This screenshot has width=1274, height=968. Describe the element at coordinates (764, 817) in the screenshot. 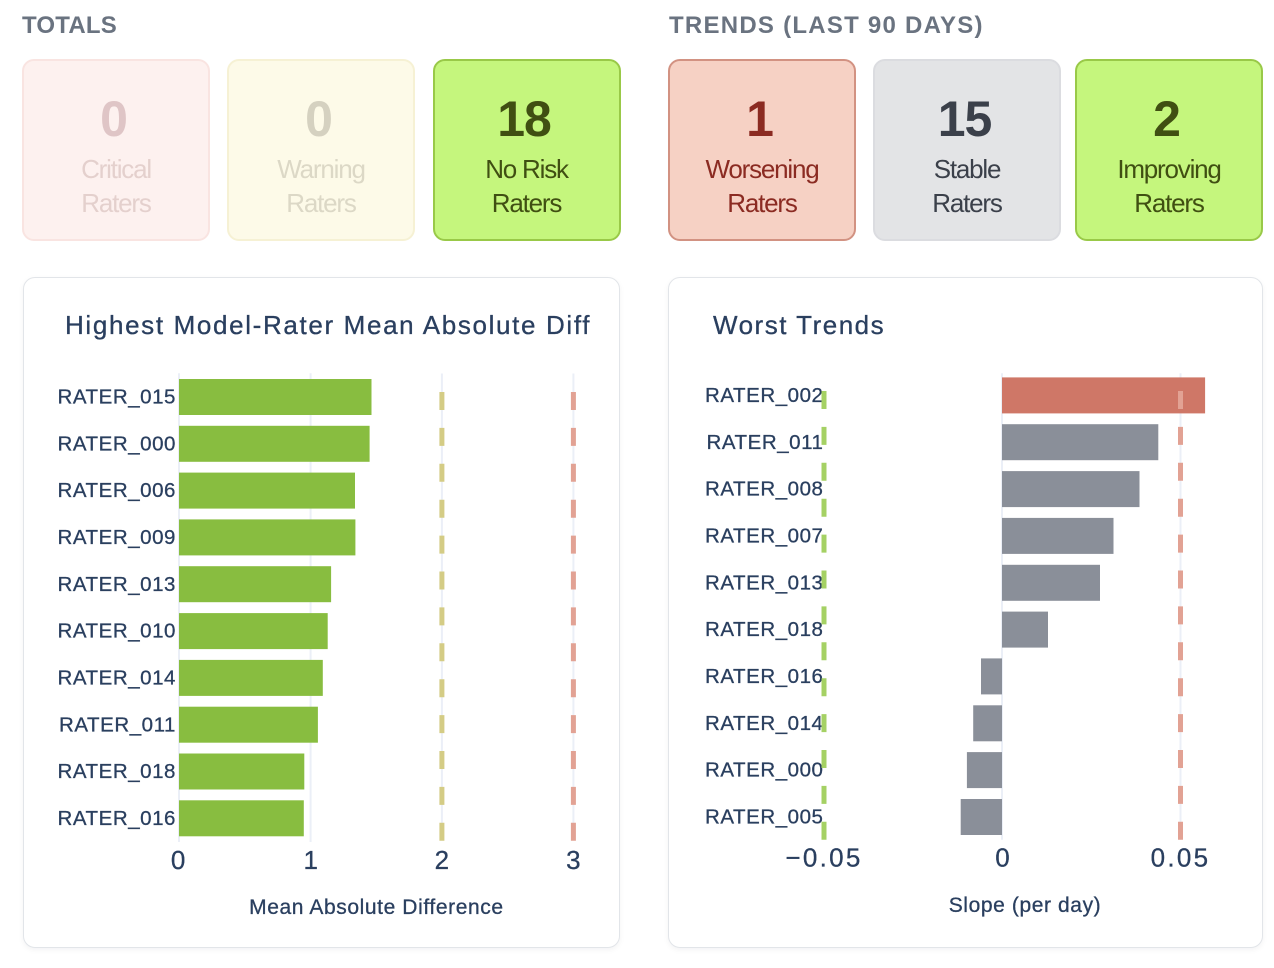

I see `svg-text: RATER_005` at that location.